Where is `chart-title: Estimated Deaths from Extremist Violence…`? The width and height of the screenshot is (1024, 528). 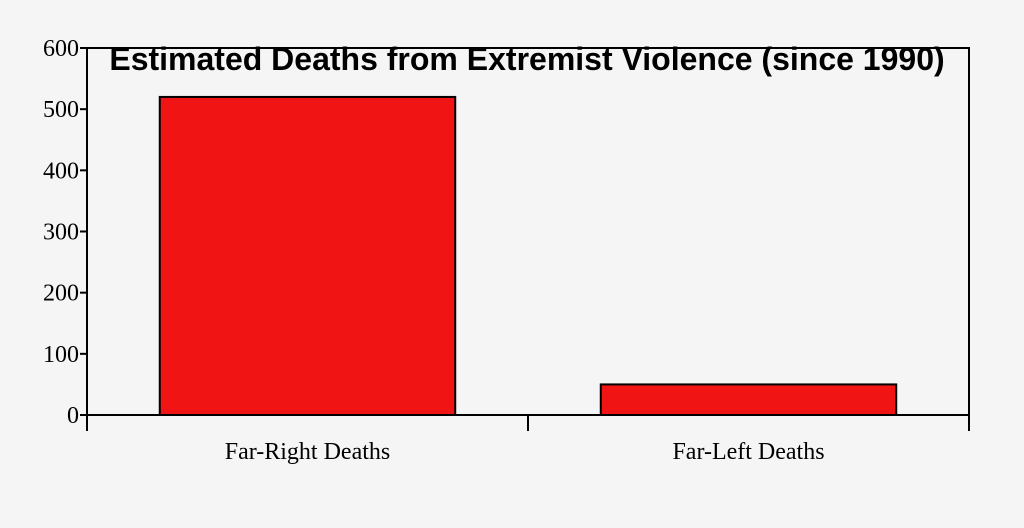 chart-title: Estimated Deaths from Extremist Violence… is located at coordinates (526, 59).